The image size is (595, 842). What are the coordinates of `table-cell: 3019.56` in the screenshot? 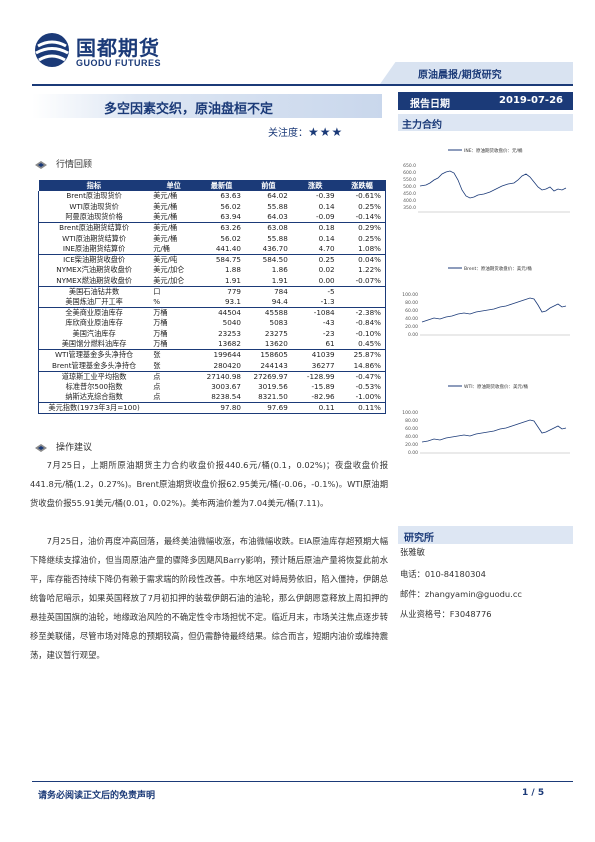 It's located at (273, 386).